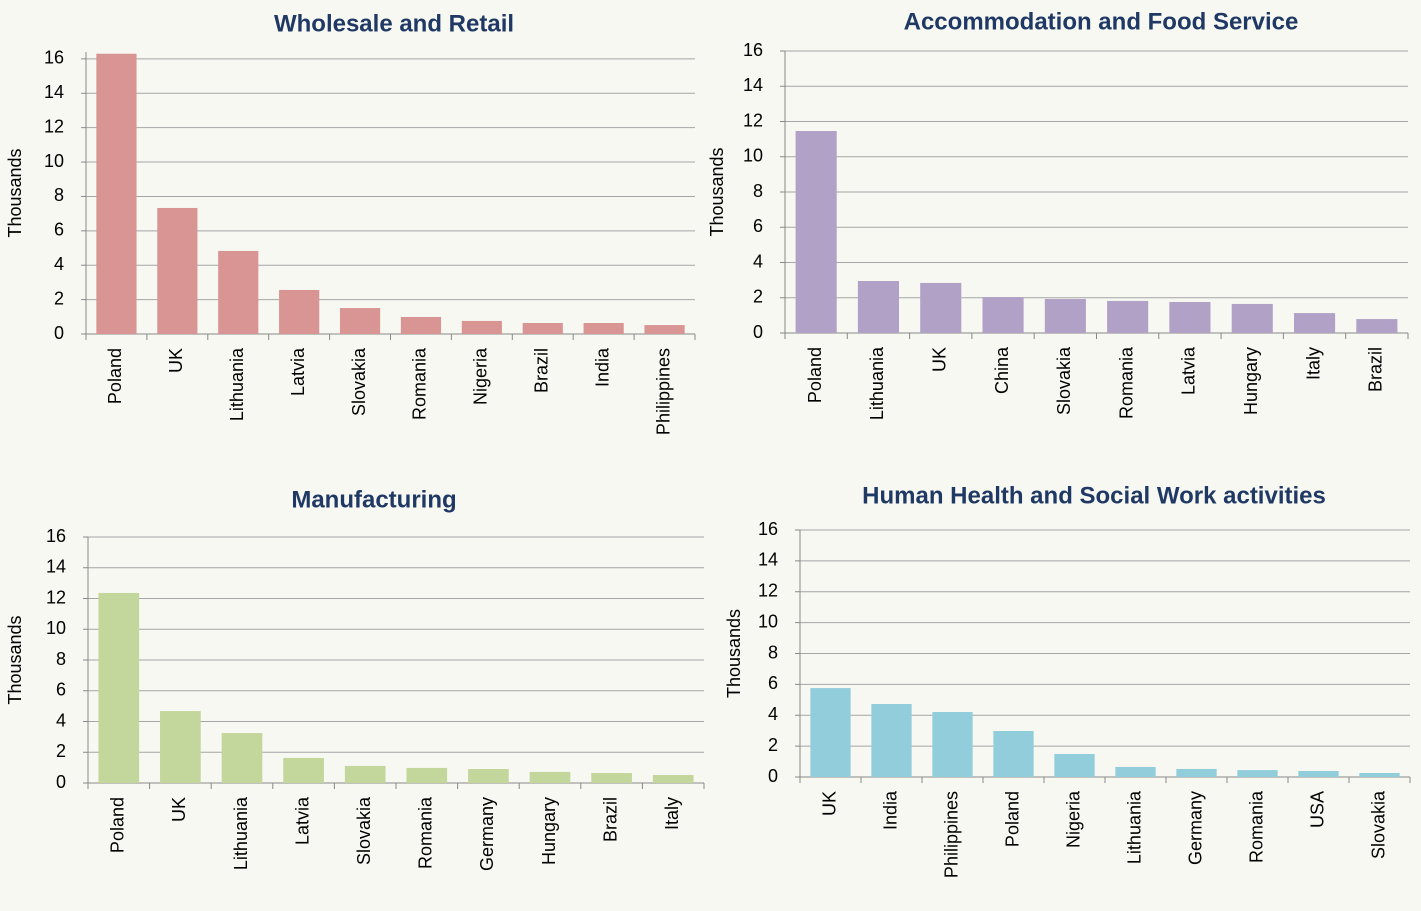  Describe the element at coordinates (373, 499) in the screenshot. I see `chart-title: Manufacturing` at that location.